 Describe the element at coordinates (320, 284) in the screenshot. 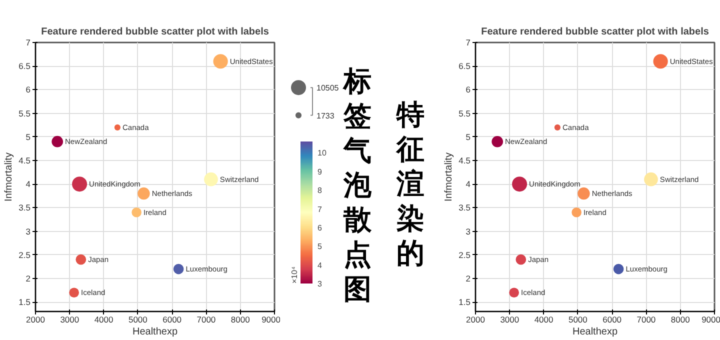

I see `color-bar-label: 3` at that location.